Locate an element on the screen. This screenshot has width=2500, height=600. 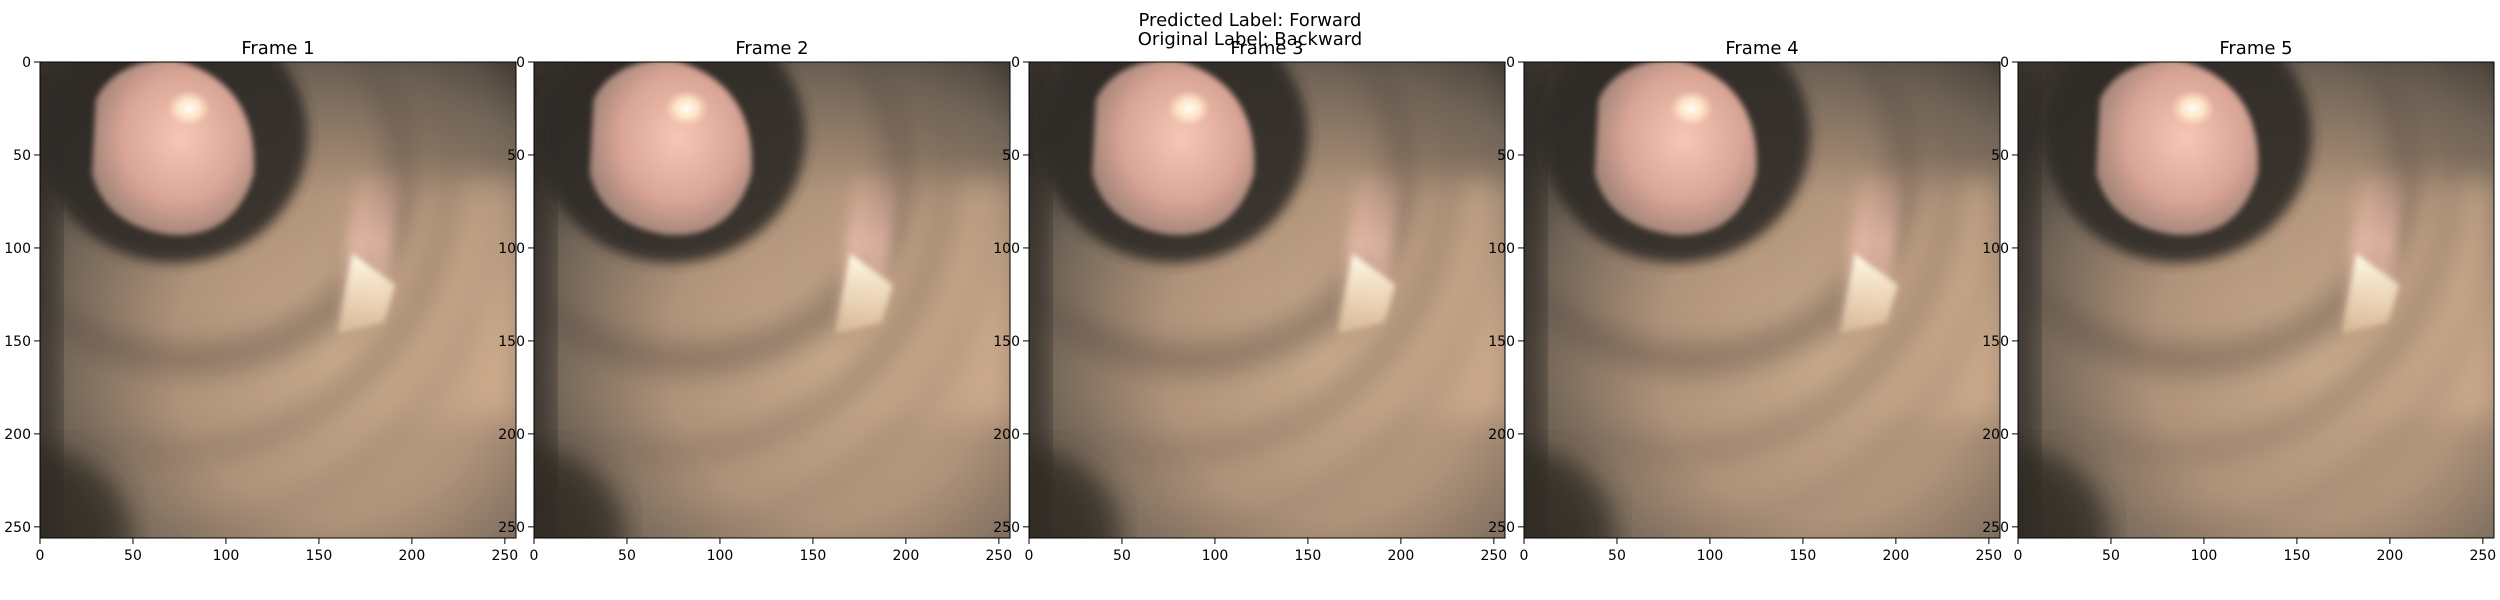
predicted-label: Predicted Label: Forward is located at coordinates (1250, 20).